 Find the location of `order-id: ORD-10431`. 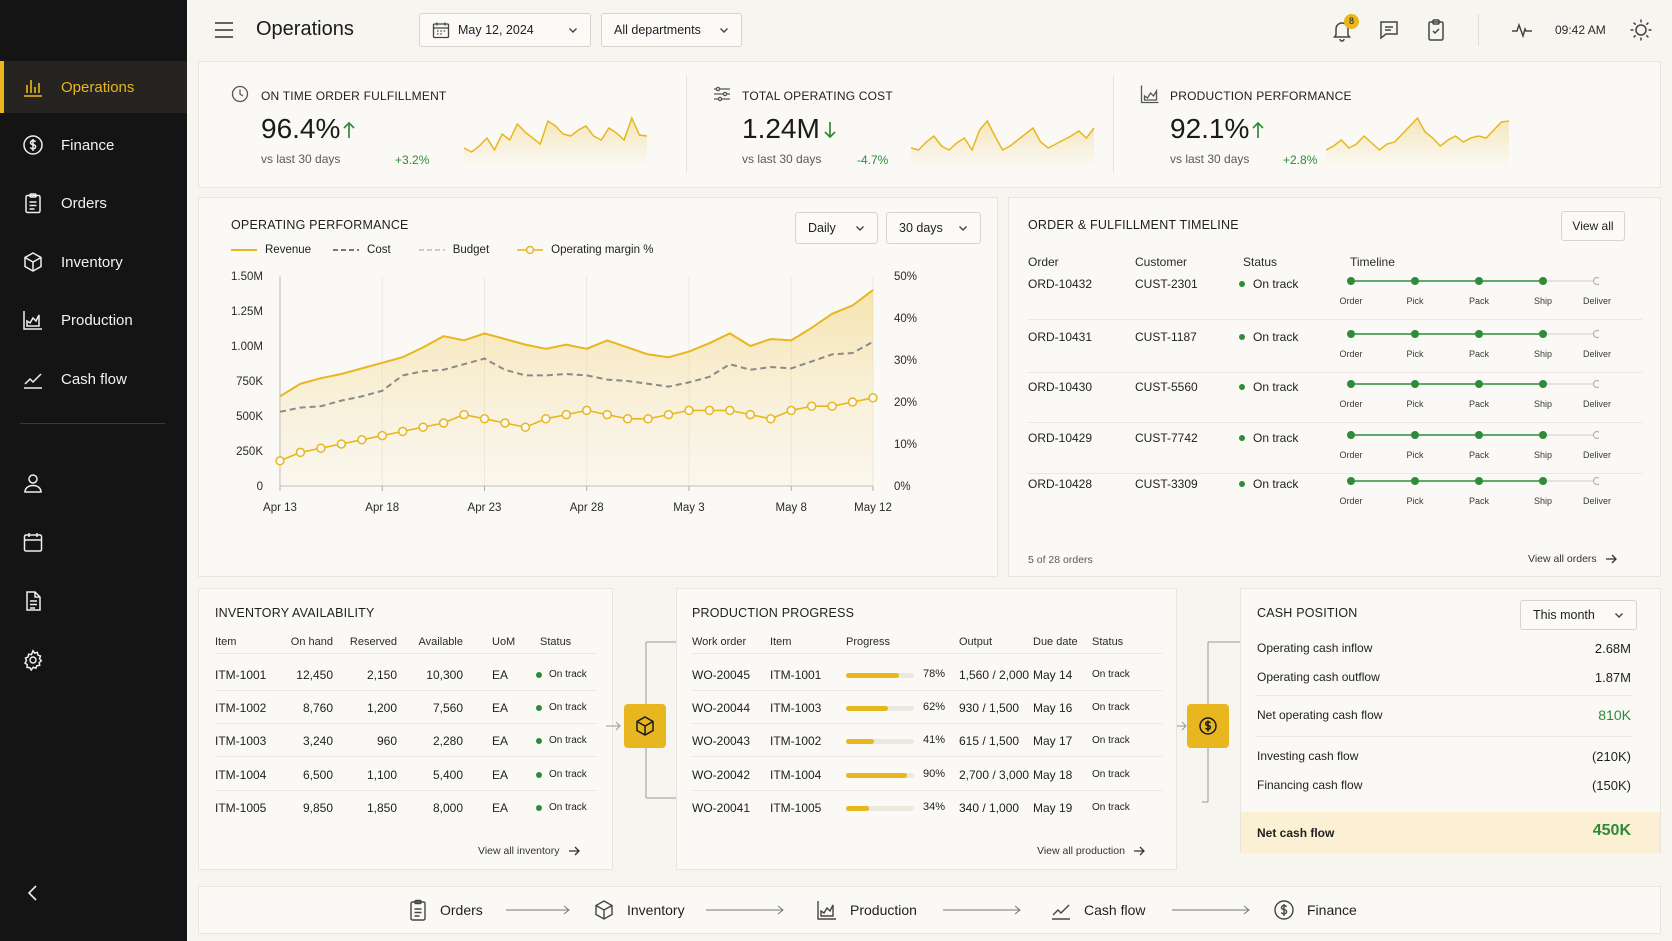

order-id: ORD-10431 is located at coordinates (1060, 337).